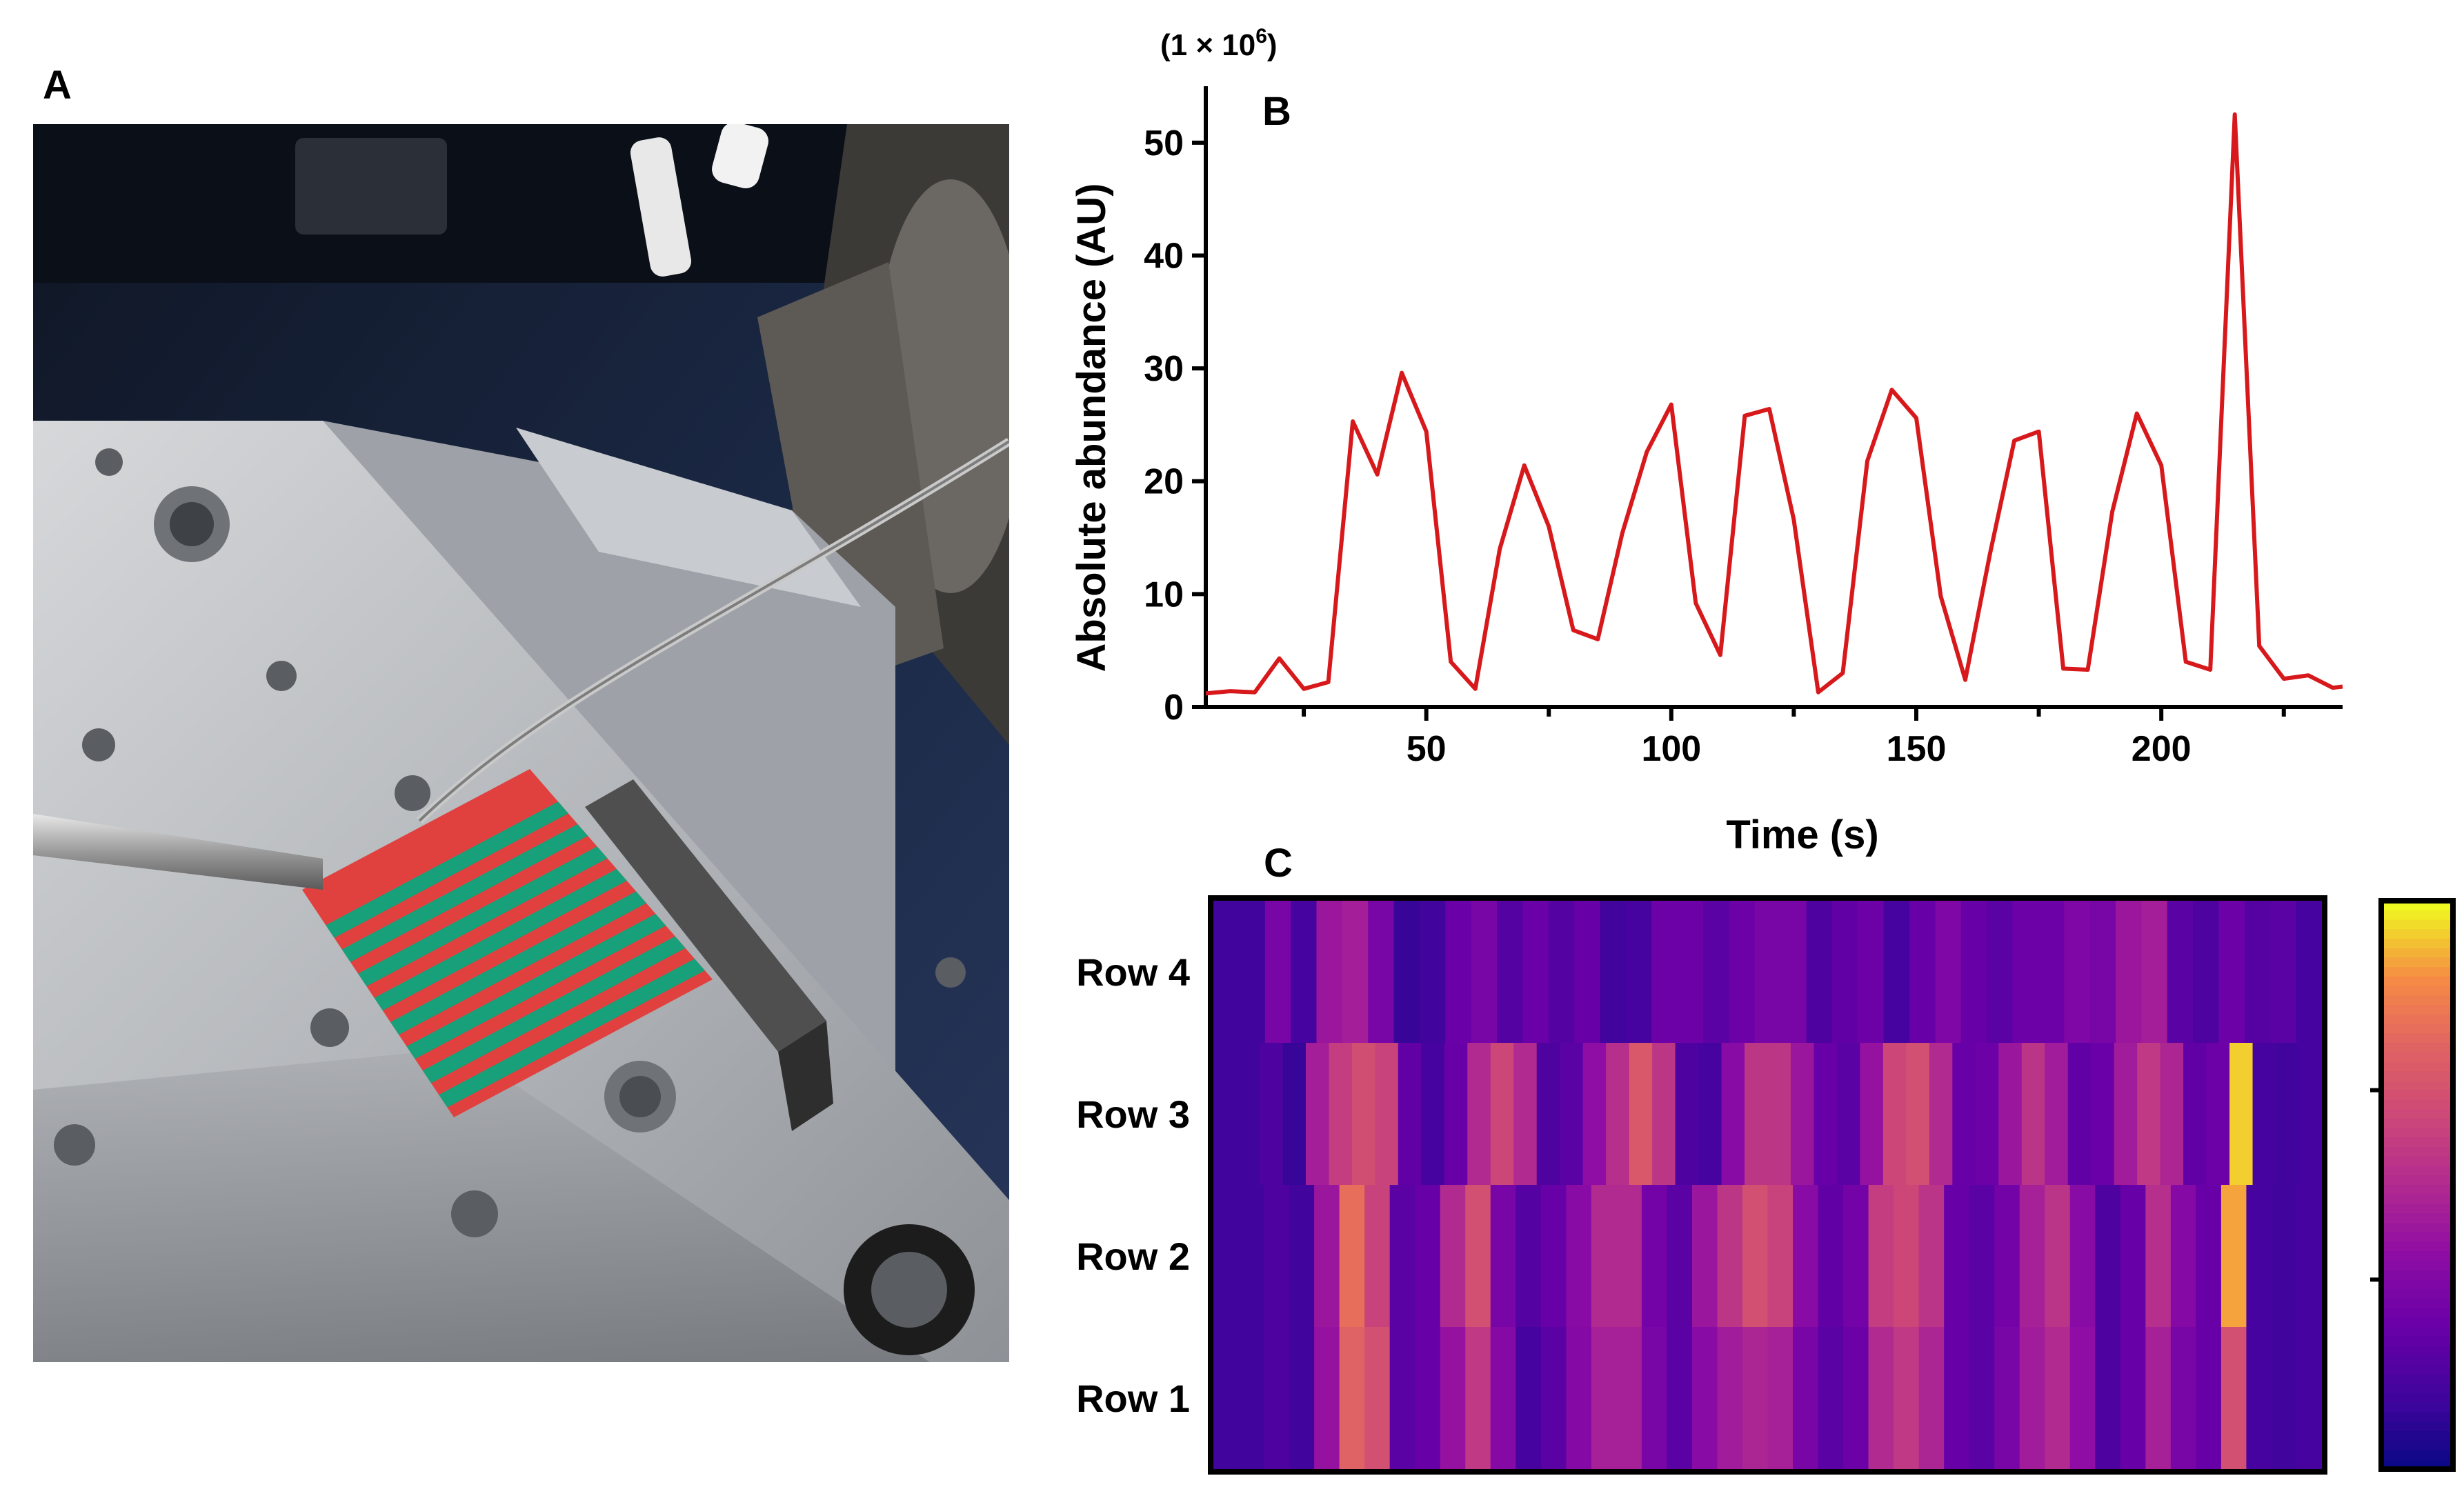 This screenshot has height=1487, width=2464. Describe the element at coordinates (1671, 749) in the screenshot. I see `x-tick-label: 100` at that location.